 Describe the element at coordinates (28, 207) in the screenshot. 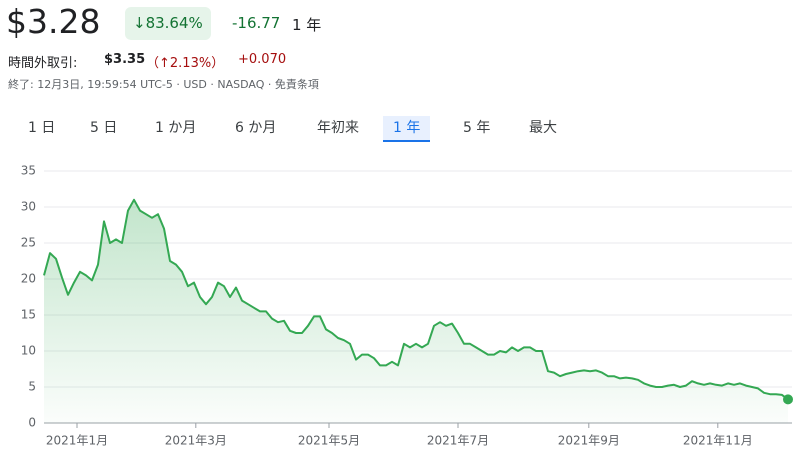

I see `y-tick-label: 30` at that location.